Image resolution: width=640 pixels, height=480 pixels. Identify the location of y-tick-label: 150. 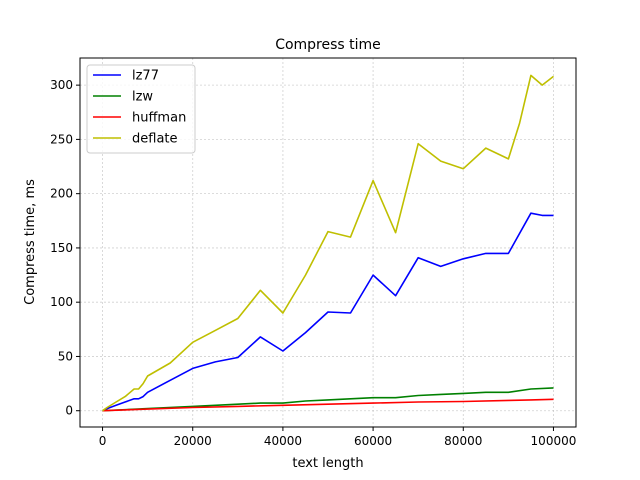
(61, 248).